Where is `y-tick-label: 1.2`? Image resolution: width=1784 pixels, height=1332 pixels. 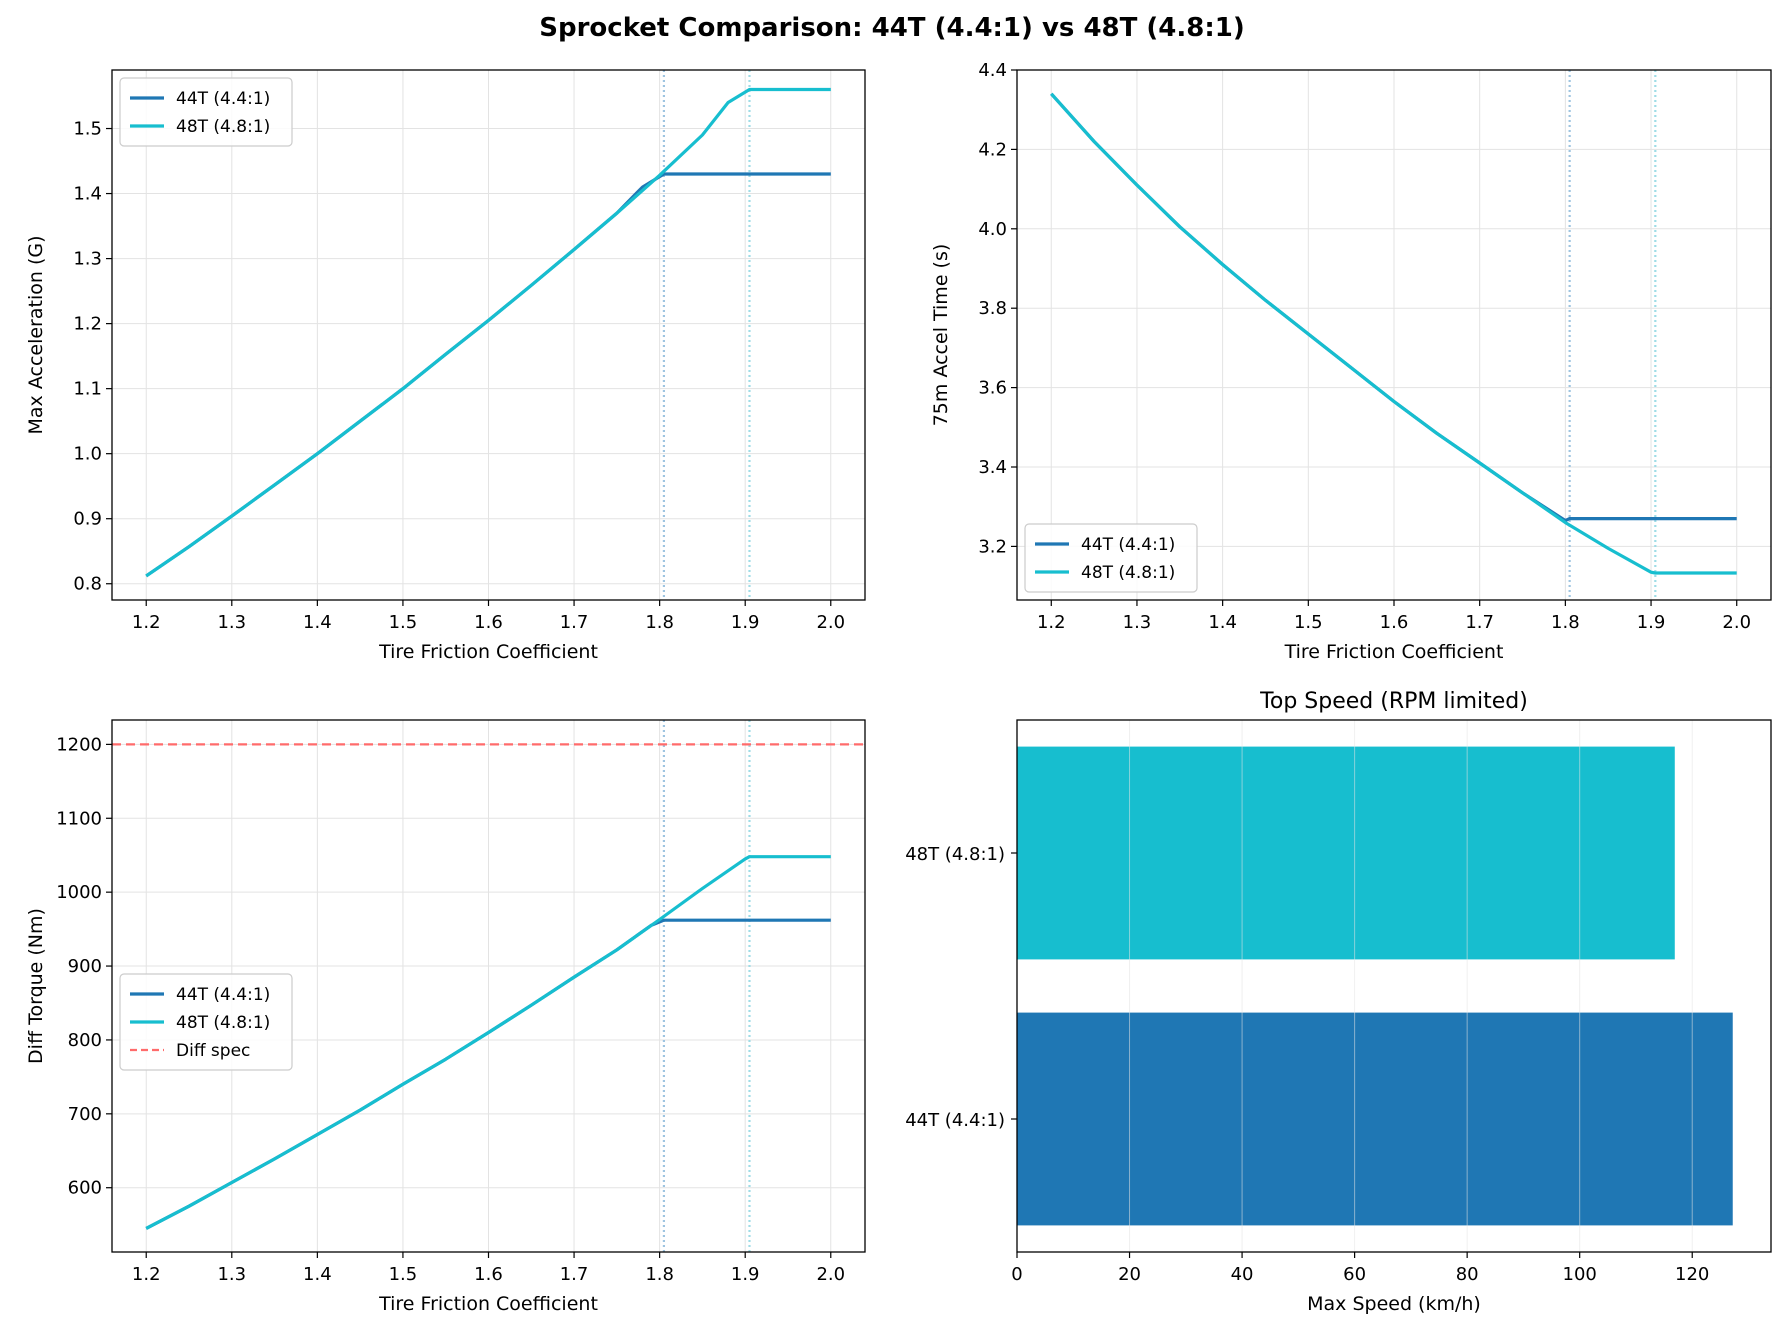 y-tick-label: 1.2 is located at coordinates (87, 324).